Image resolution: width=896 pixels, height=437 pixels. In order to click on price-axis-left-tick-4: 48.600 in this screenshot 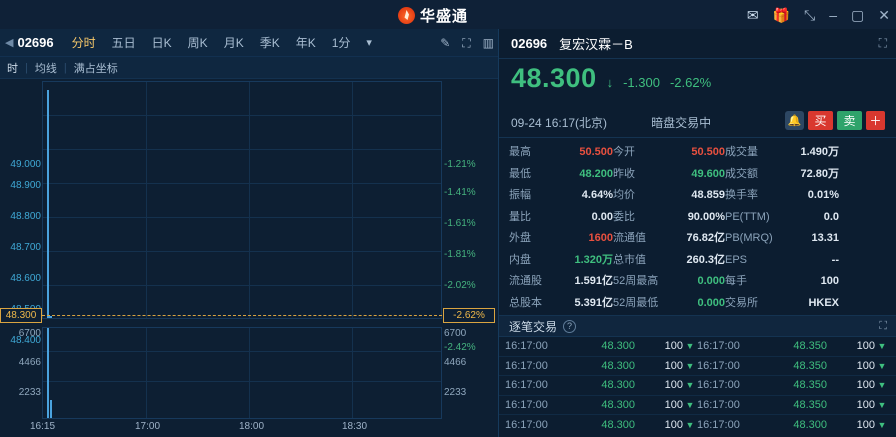, I will do `click(25, 278)`.